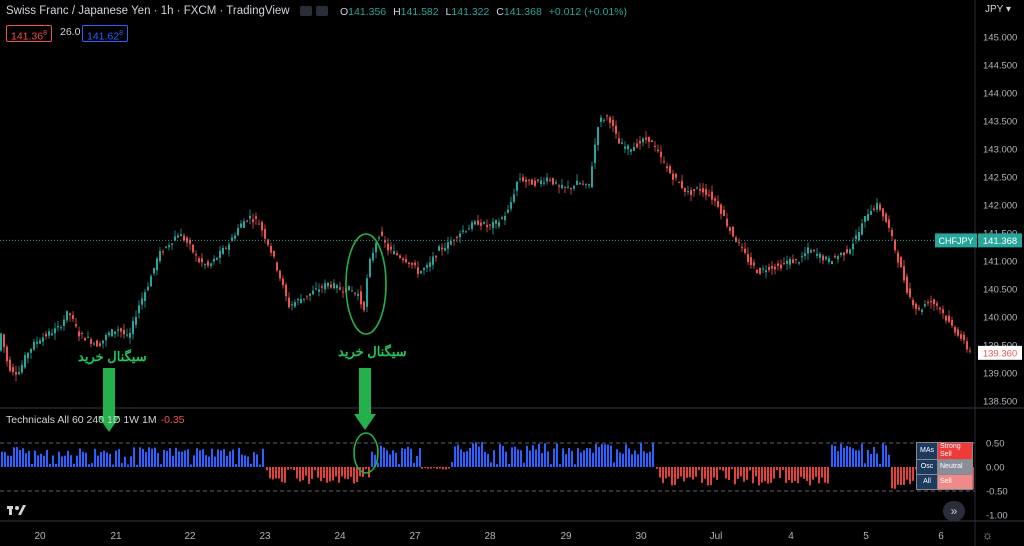  What do you see at coordinates (40, 536) in the screenshot?
I see `time-tick-label: 20` at bounding box center [40, 536].